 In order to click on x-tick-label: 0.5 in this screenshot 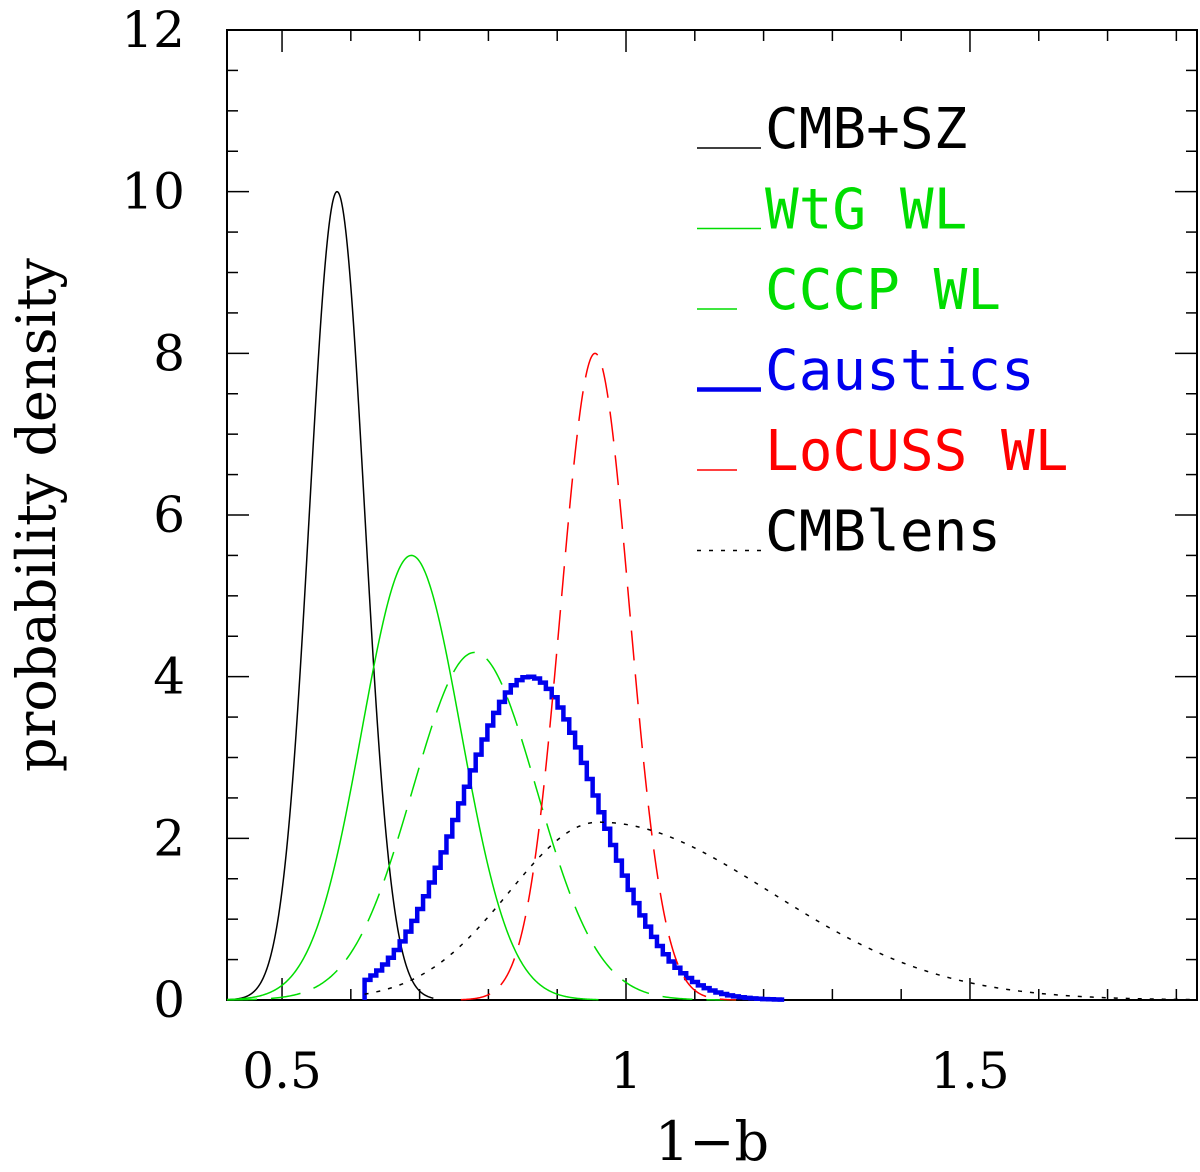, I will do `click(282, 1071)`.